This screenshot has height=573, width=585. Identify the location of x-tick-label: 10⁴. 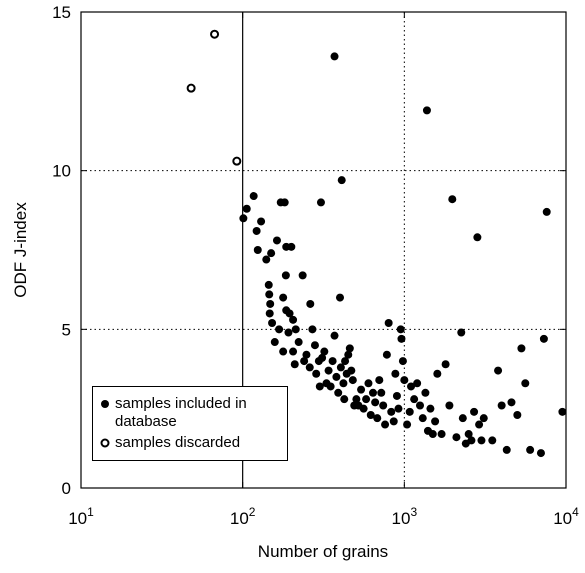
(566, 516).